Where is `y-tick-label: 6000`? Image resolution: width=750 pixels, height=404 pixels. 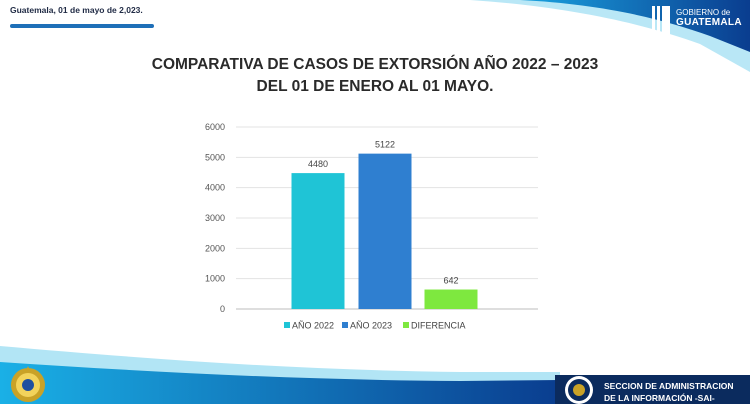 y-tick-label: 6000 is located at coordinates (215, 127).